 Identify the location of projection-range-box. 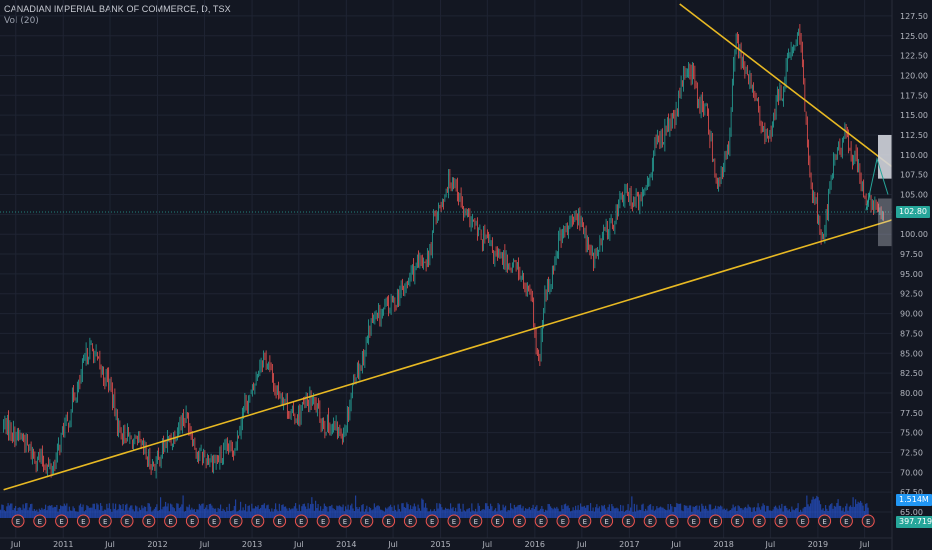
(885, 222).